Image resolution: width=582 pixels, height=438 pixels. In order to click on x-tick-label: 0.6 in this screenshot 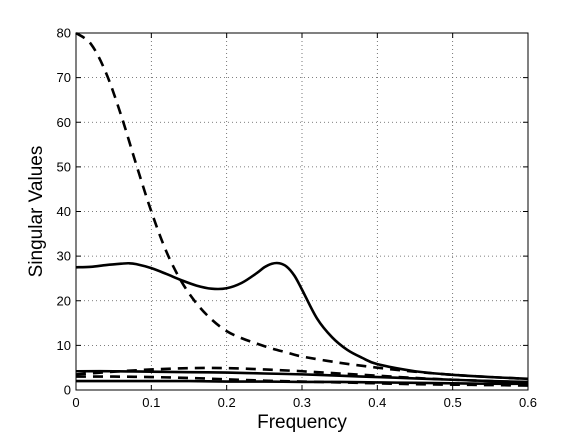, I will do `click(528, 402)`.